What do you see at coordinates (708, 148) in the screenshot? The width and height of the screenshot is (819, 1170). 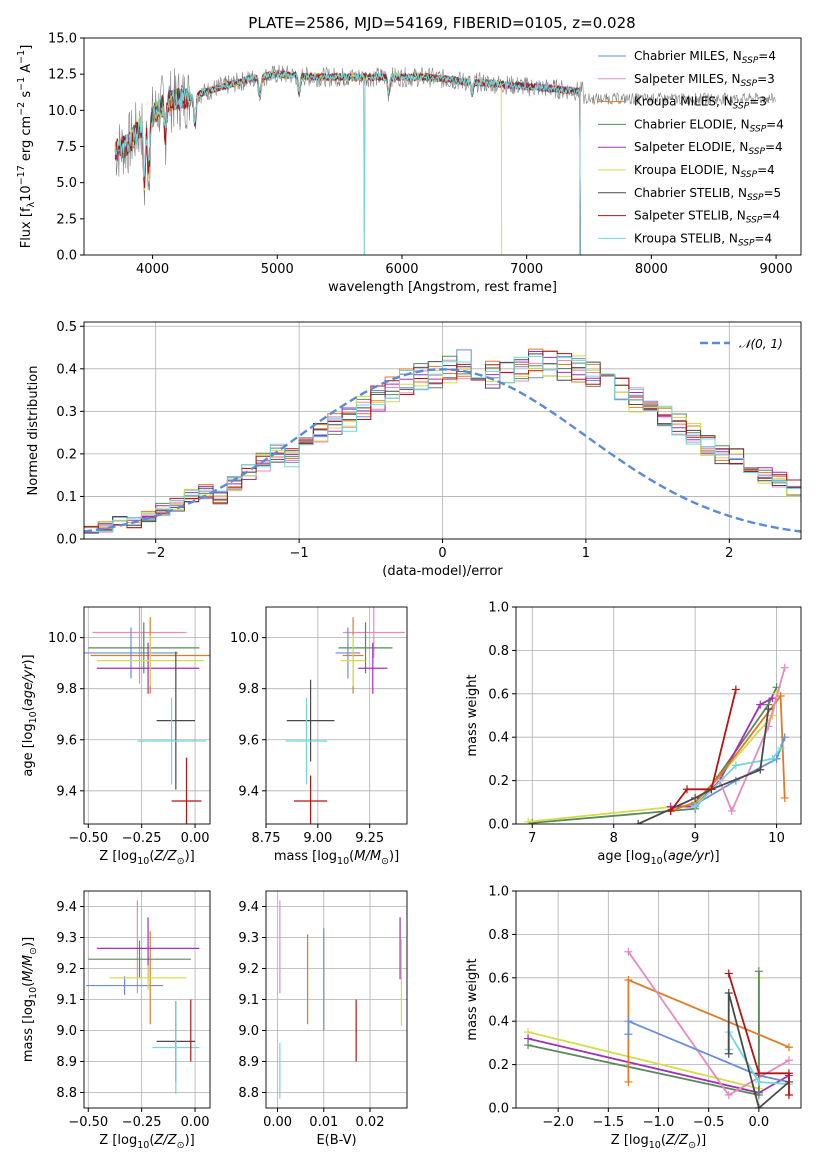 I see `legend-entry-SE: Salpeter ELODIE, NSSP=4` at bounding box center [708, 148].